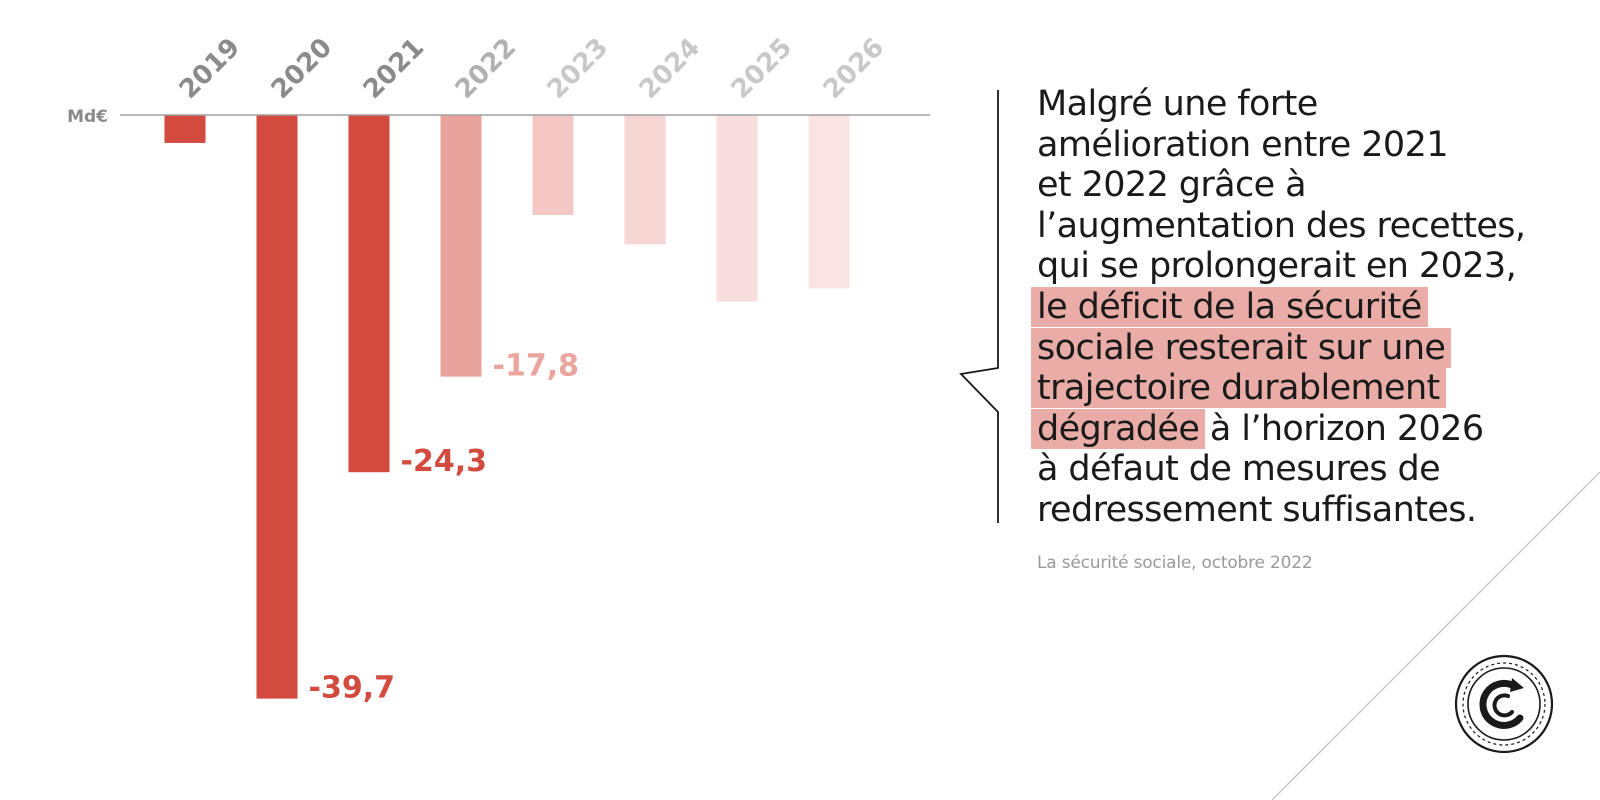 The width and height of the screenshot is (1600, 800). I want to click on quote-line: qui se prolongerait en 2023,, so click(1277, 266).